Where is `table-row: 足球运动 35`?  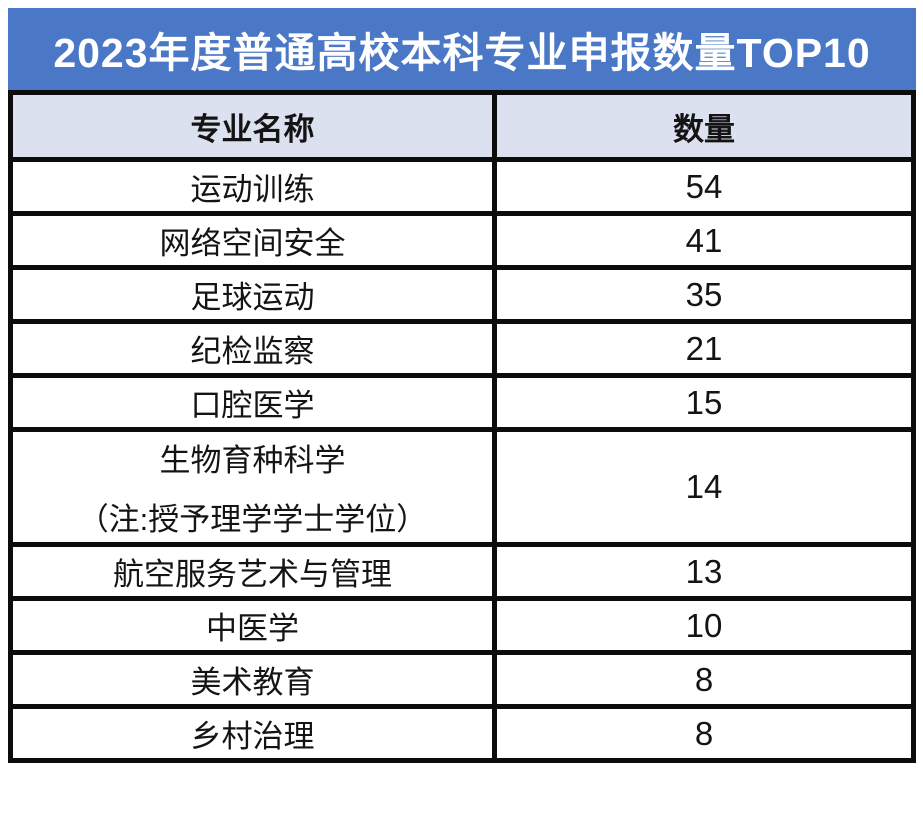 table-row: 足球运动 35 is located at coordinates (462, 294).